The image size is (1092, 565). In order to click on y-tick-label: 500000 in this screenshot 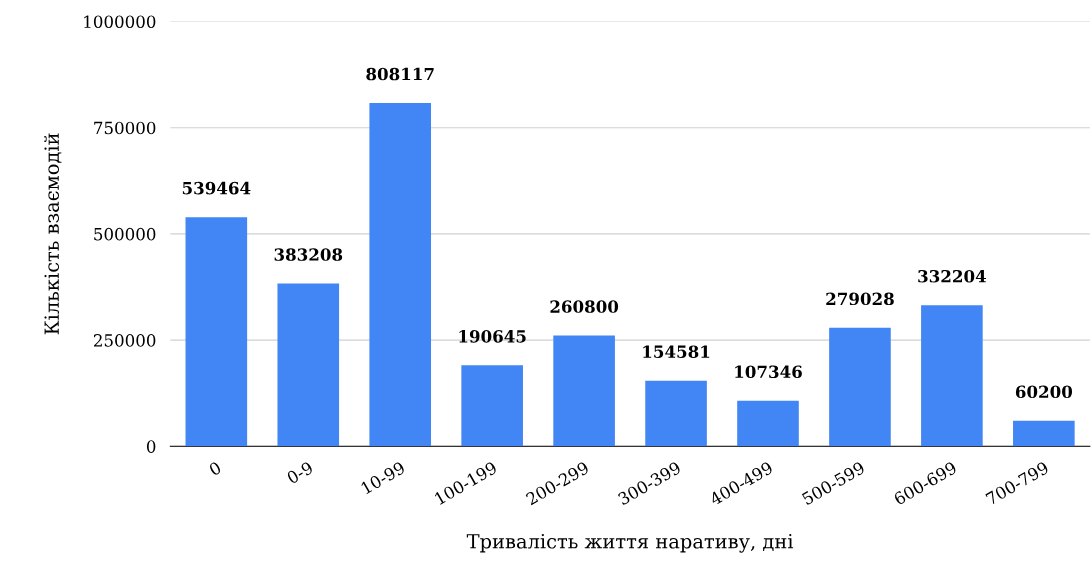, I will do `click(125, 234)`.